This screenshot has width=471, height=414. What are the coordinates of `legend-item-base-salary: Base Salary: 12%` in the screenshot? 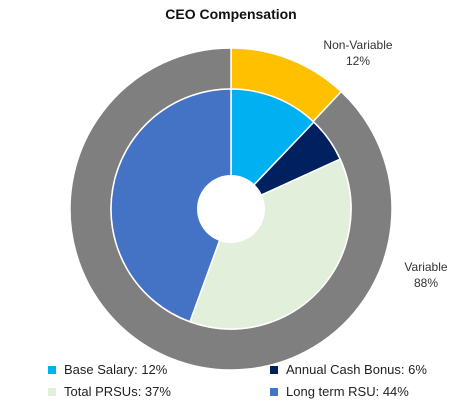 It's located at (107, 369).